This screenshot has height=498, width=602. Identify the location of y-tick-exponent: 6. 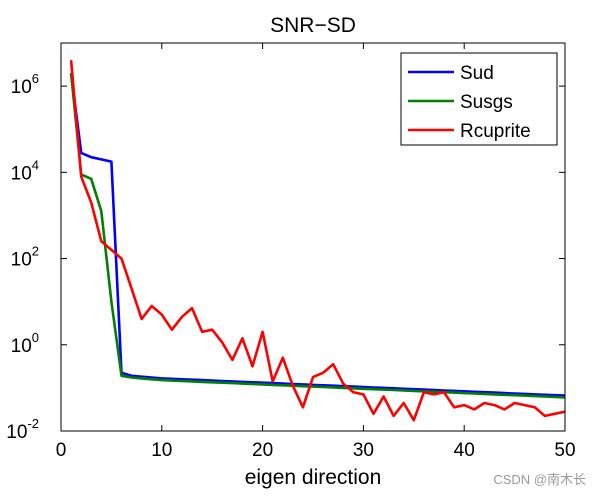
(35, 78).